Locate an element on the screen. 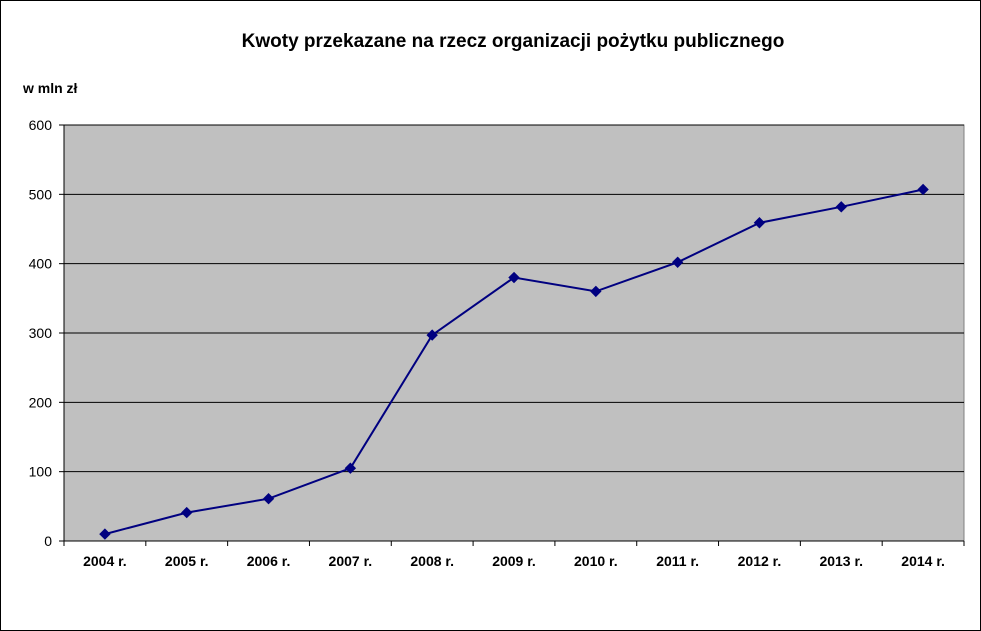 This screenshot has width=981, height=631. x-tick-label: 2007 r. is located at coordinates (351, 561).